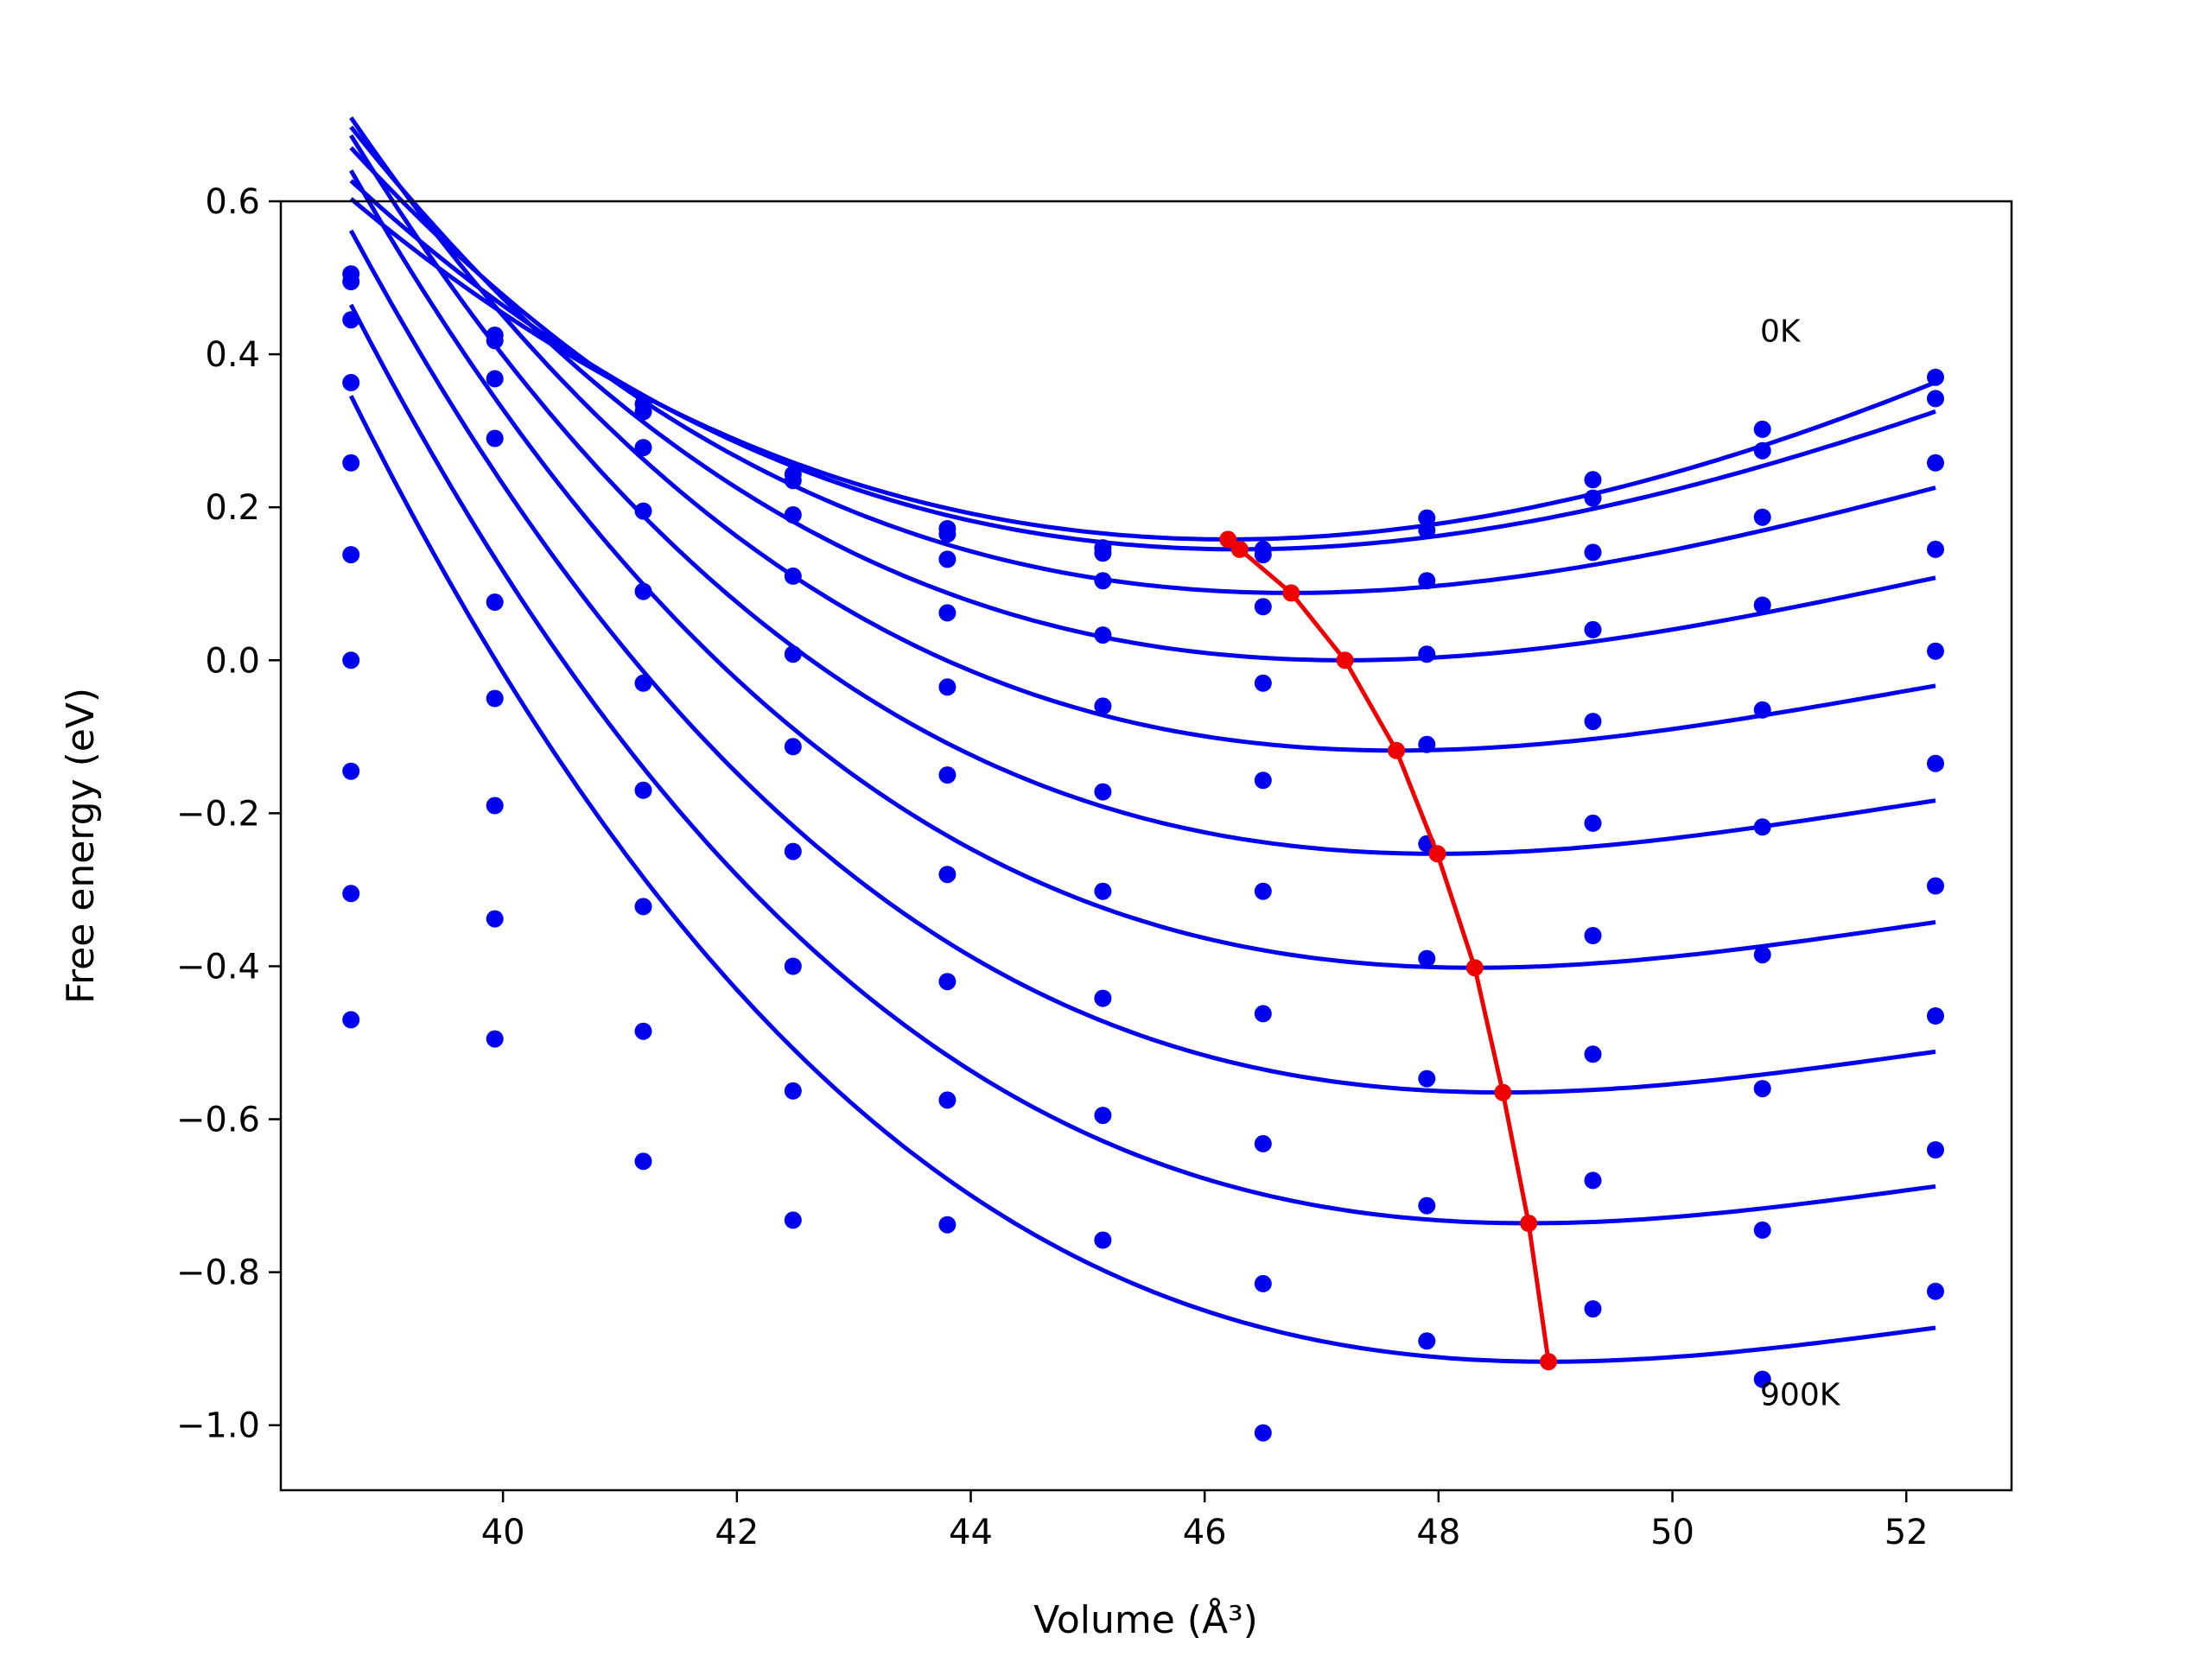  I want to click on x-tick-label-0: 40, so click(503, 1533).